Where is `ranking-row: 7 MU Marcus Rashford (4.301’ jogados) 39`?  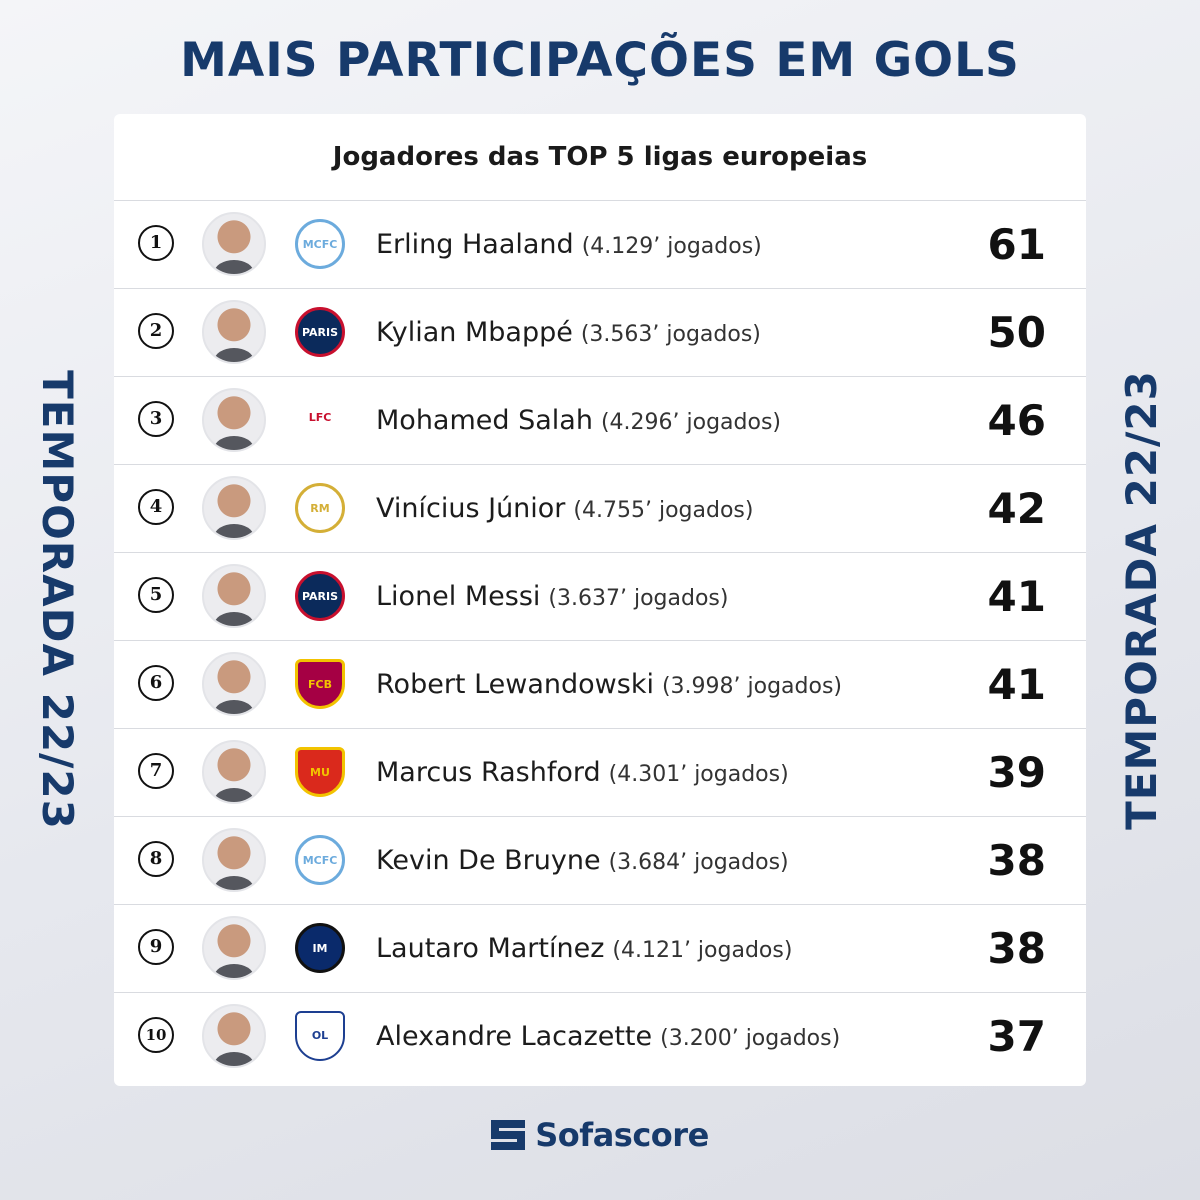
ranking-row: 7 MU Marcus Rashford (4.301’ jogados) 39 is located at coordinates (600, 773).